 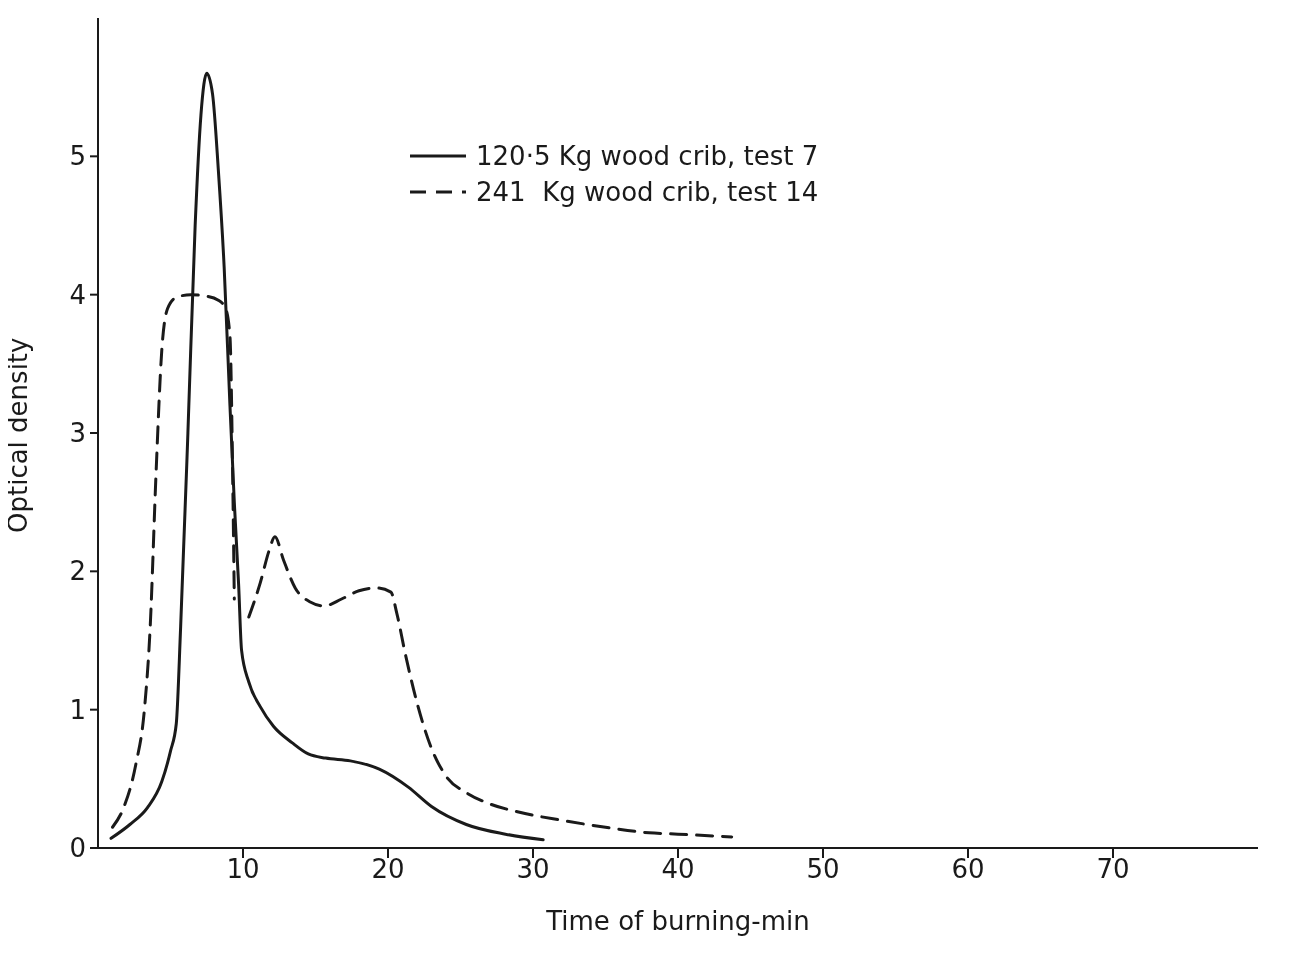 I want to click on y-tick-label: 4, so click(x=77, y=294).